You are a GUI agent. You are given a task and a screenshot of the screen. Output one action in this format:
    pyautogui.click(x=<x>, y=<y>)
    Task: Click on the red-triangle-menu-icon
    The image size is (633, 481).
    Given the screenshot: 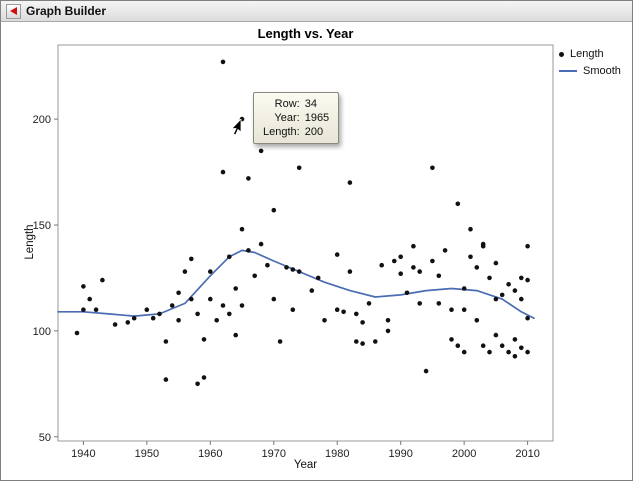 What is the action you would take?
    pyautogui.click(x=13, y=11)
    